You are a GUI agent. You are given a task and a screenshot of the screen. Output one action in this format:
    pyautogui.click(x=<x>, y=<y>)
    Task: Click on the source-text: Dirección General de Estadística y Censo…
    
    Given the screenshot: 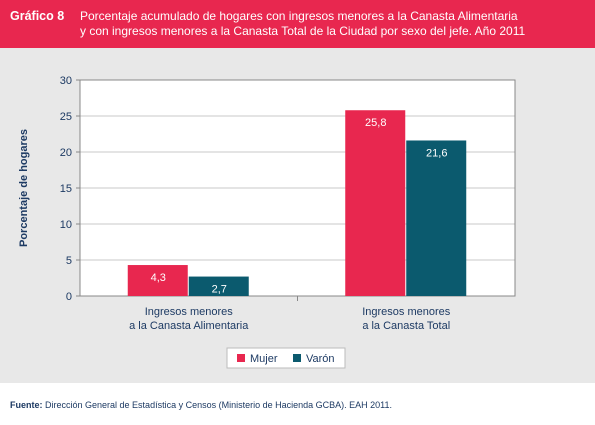 What is the action you would take?
    pyautogui.click(x=219, y=405)
    